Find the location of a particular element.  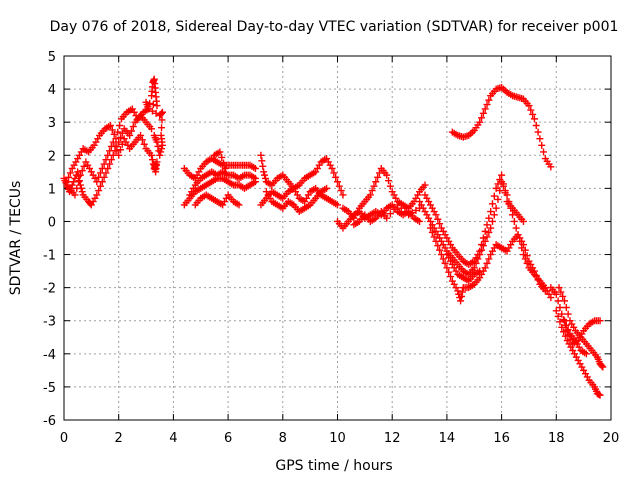

y-tick-label: 0 is located at coordinates (52, 222).